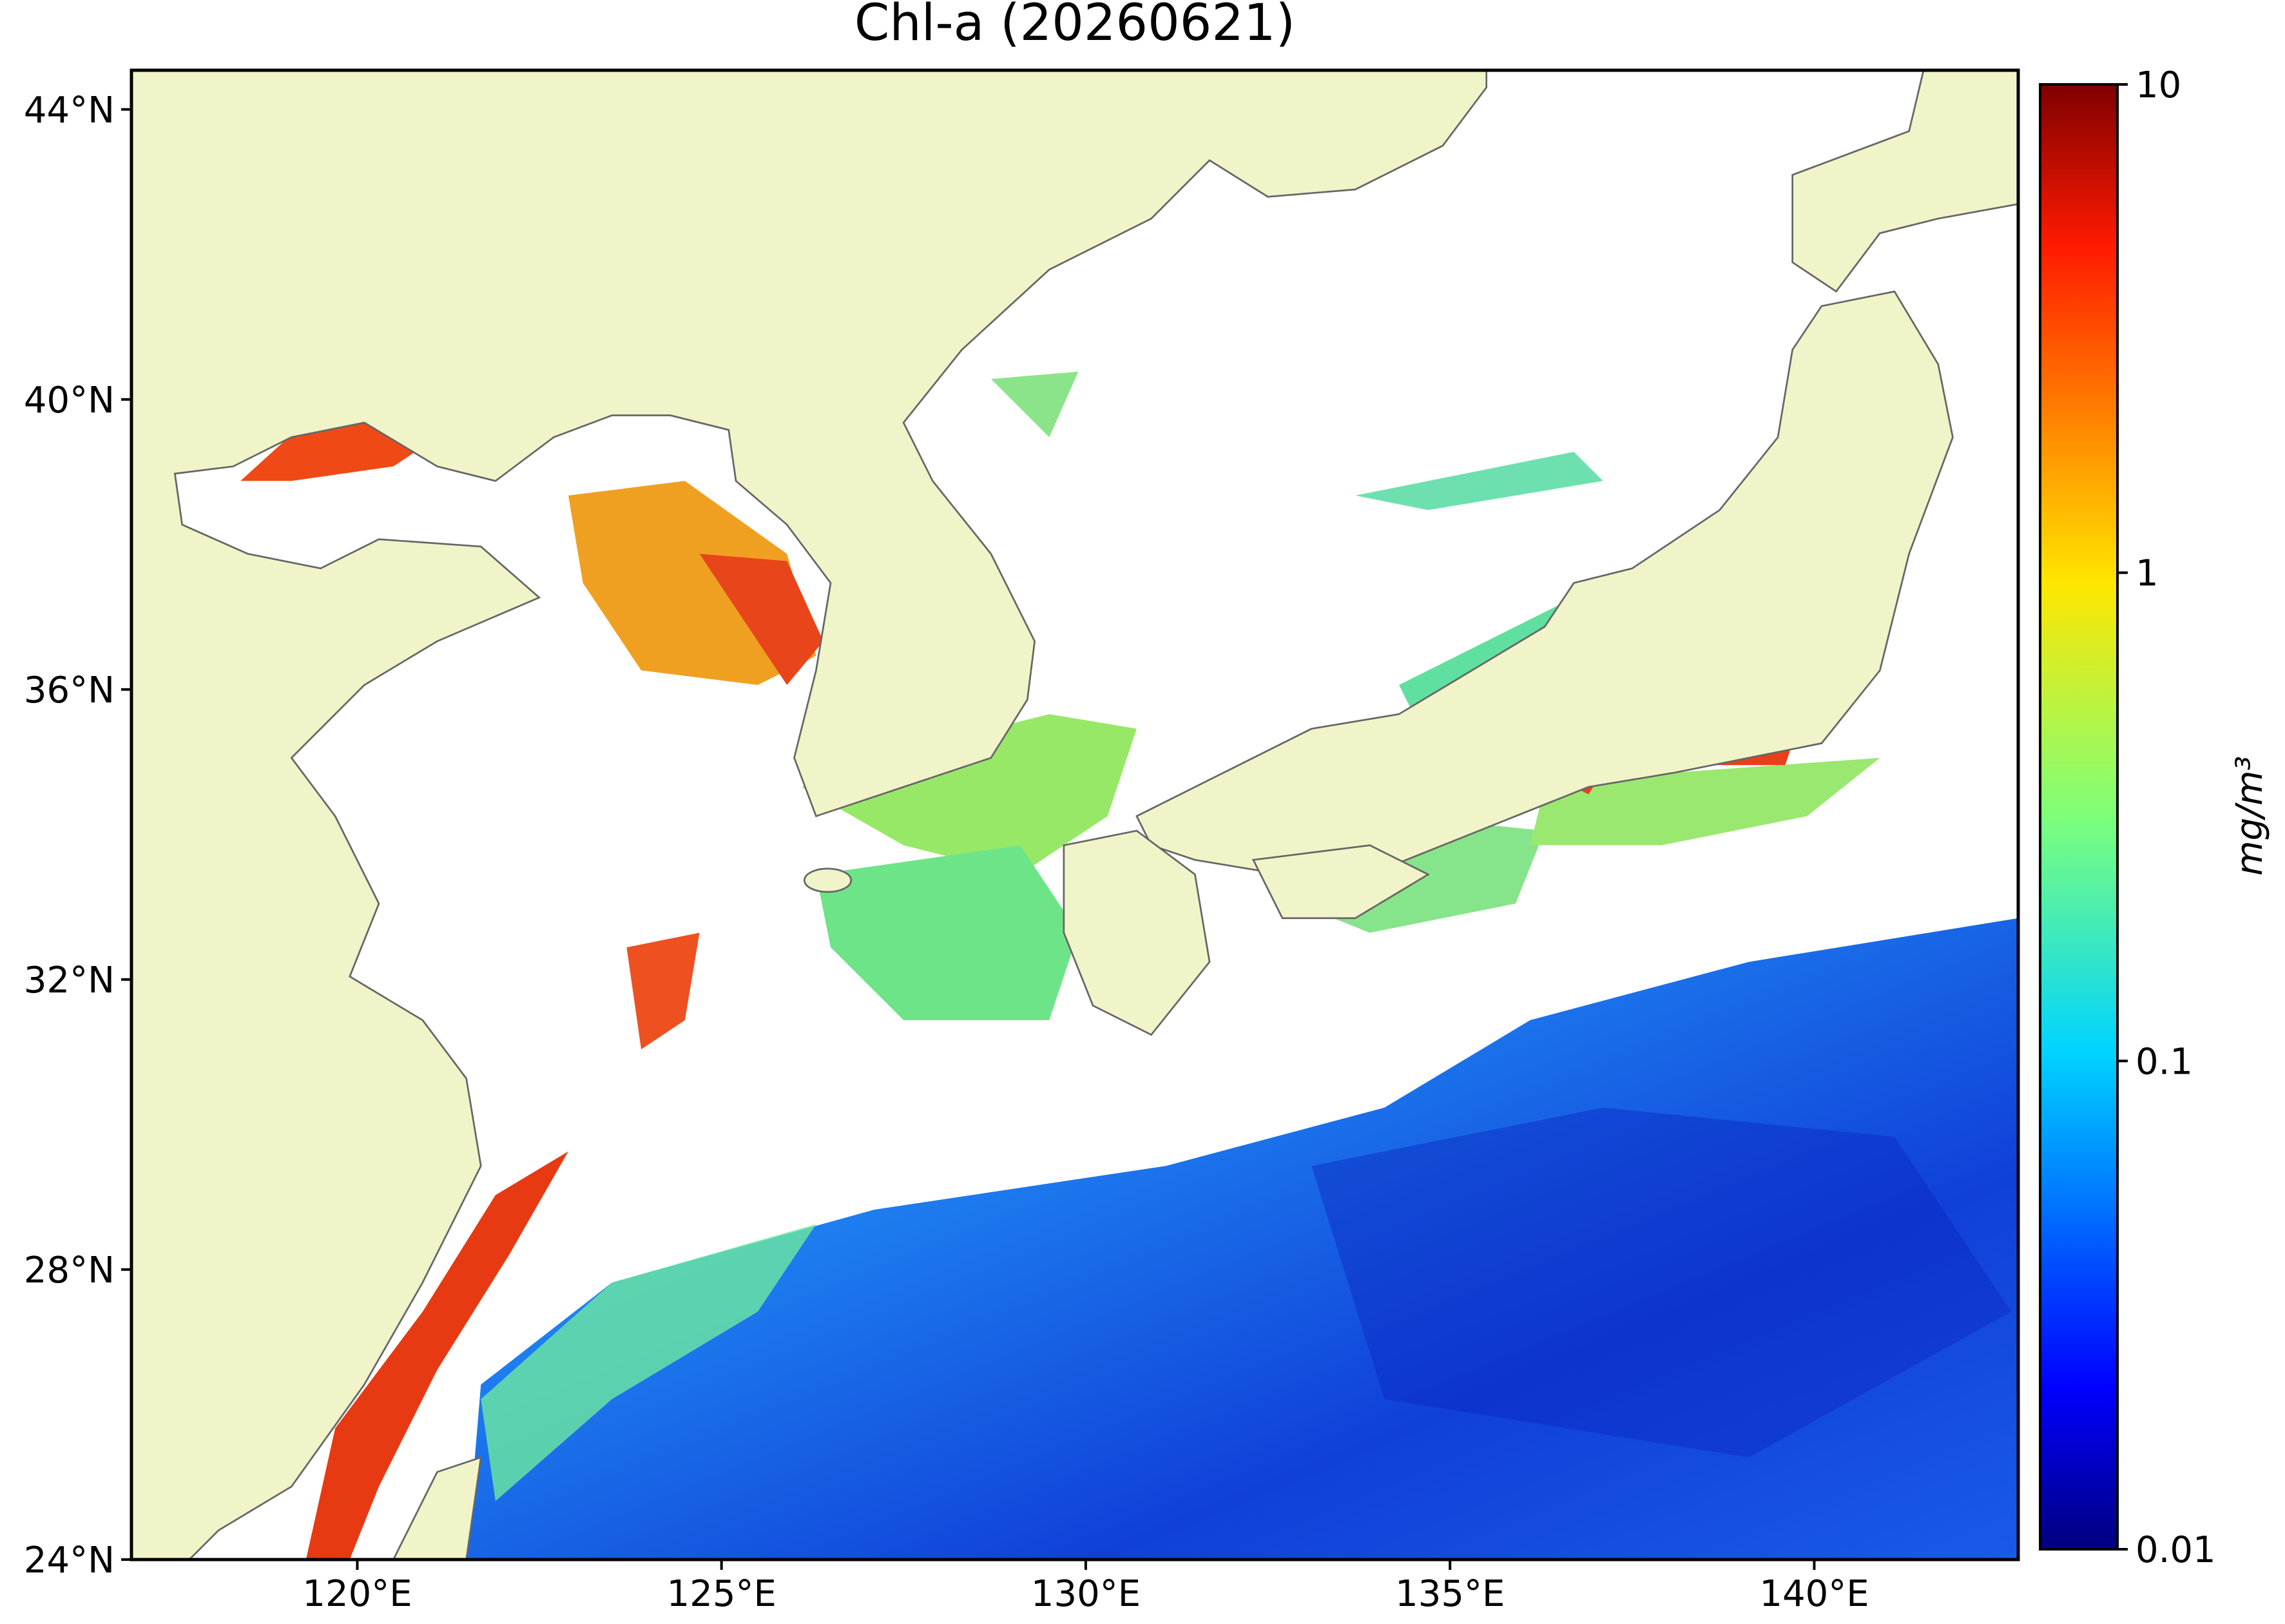 The width and height of the screenshot is (2285, 1624). Describe the element at coordinates (2164, 1062) in the screenshot. I see `colorbar-tick-label: 0.1` at that location.